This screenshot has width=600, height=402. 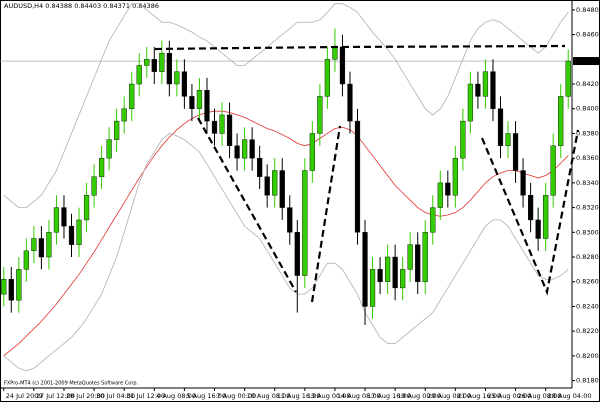 What do you see at coordinates (24, 396) in the screenshot?
I see `x-tick-label: 24 Jul 2009` at bounding box center [24, 396].